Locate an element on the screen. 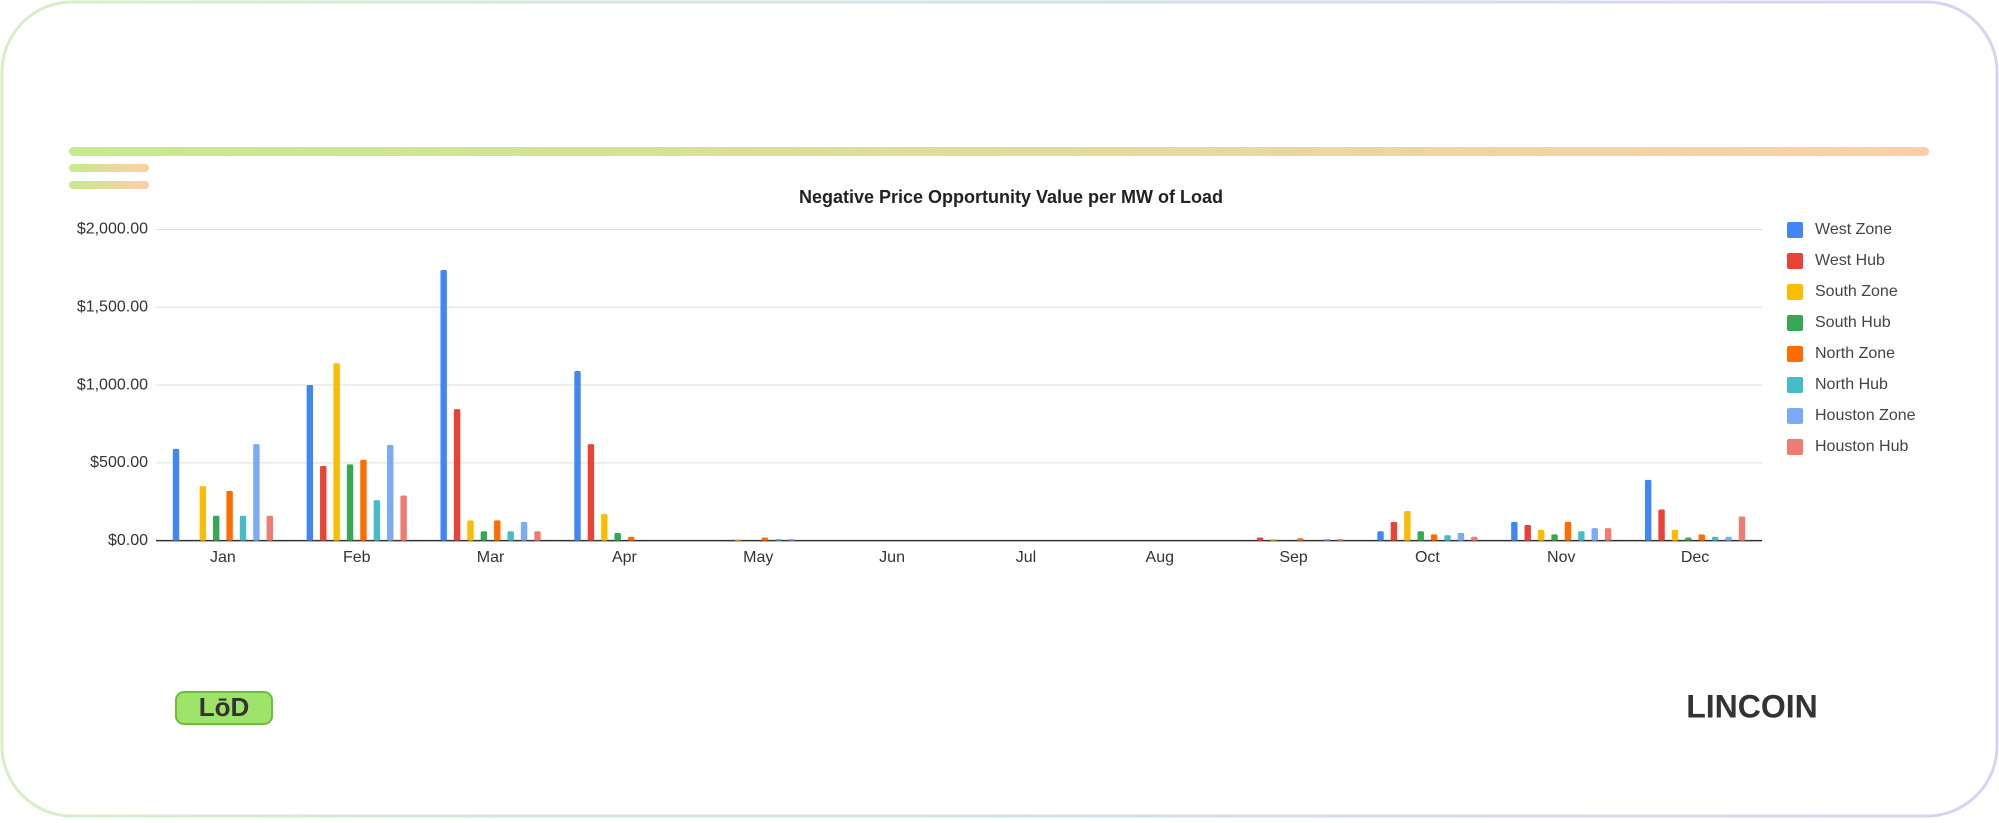  legend-label: Houston Hub is located at coordinates (1861, 446).